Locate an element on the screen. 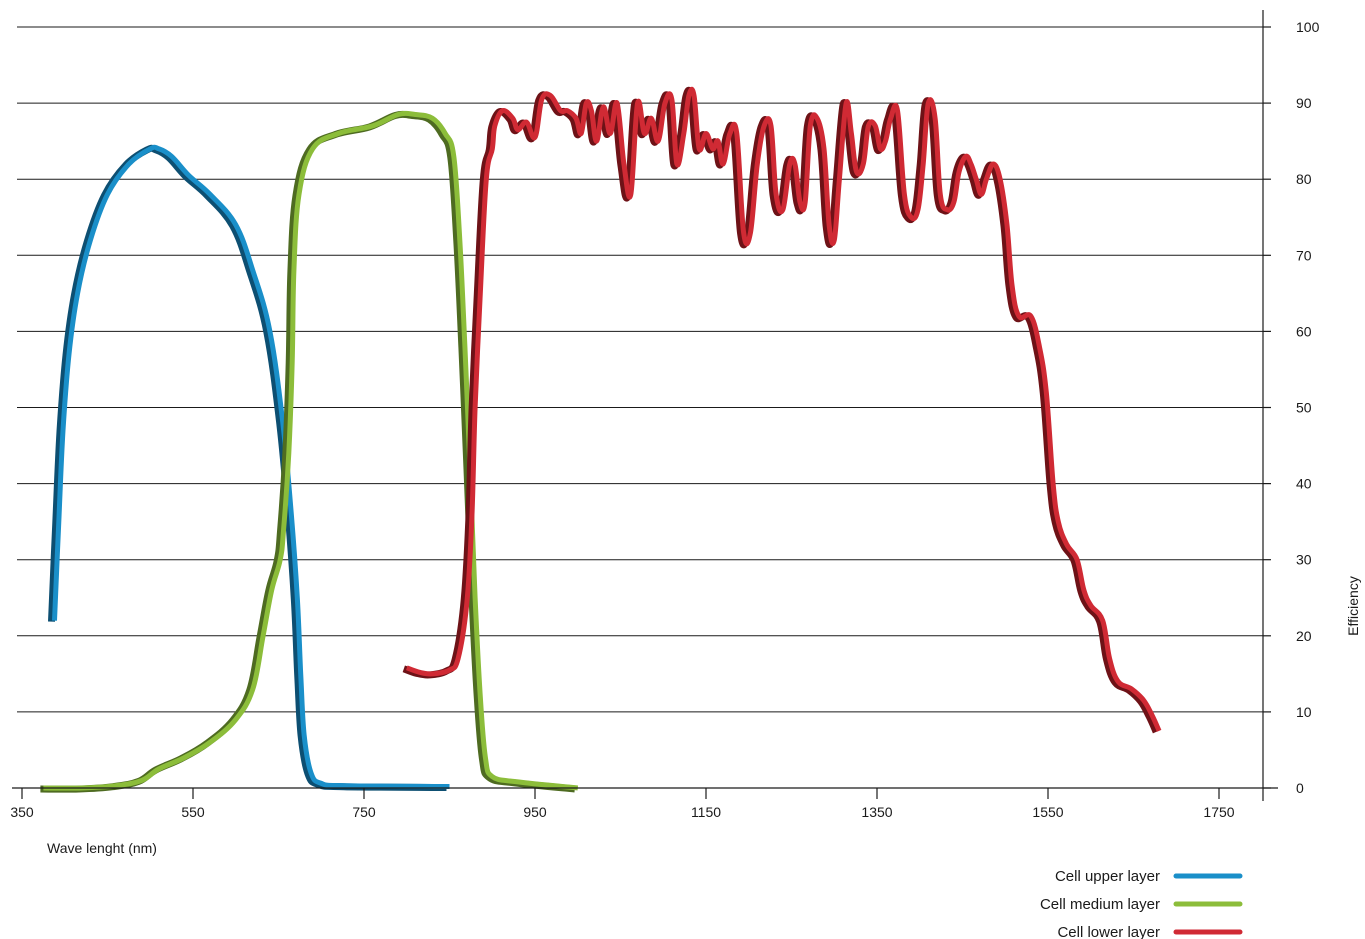 The width and height of the screenshot is (1365, 939). x-axis-title: Wave lenght (nm) is located at coordinates (102, 848).